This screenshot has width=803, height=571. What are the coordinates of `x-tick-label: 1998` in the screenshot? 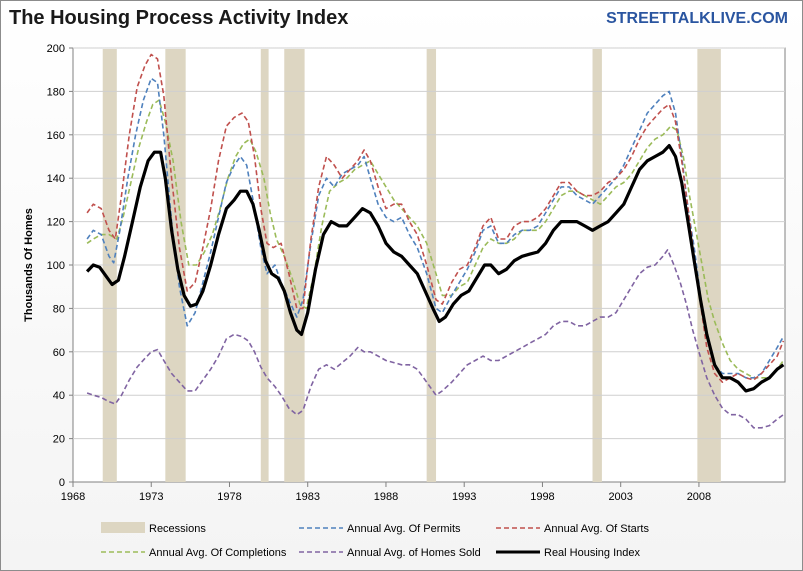 It's located at (542, 497).